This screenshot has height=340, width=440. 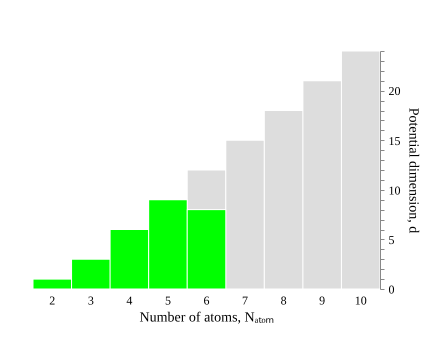 I want to click on x-tick-label: 5, so click(x=167, y=301).